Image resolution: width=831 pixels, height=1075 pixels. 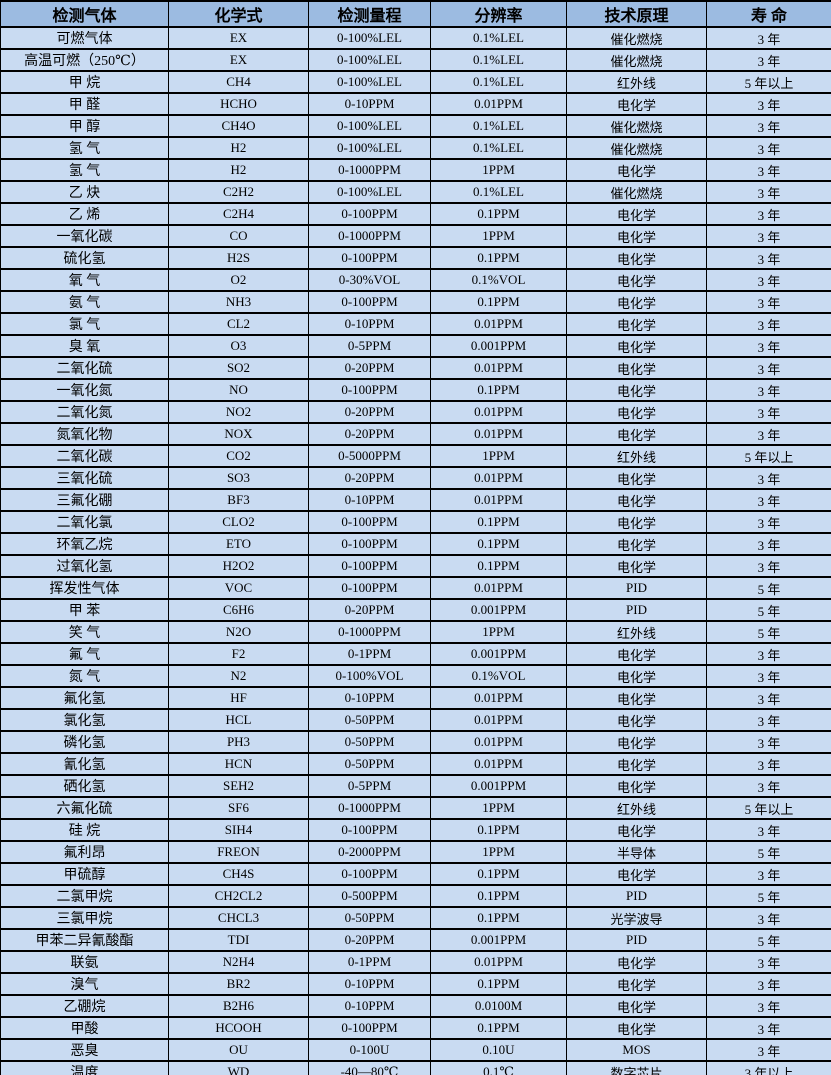 I want to click on table-cell: 光学波导, so click(x=636, y=918).